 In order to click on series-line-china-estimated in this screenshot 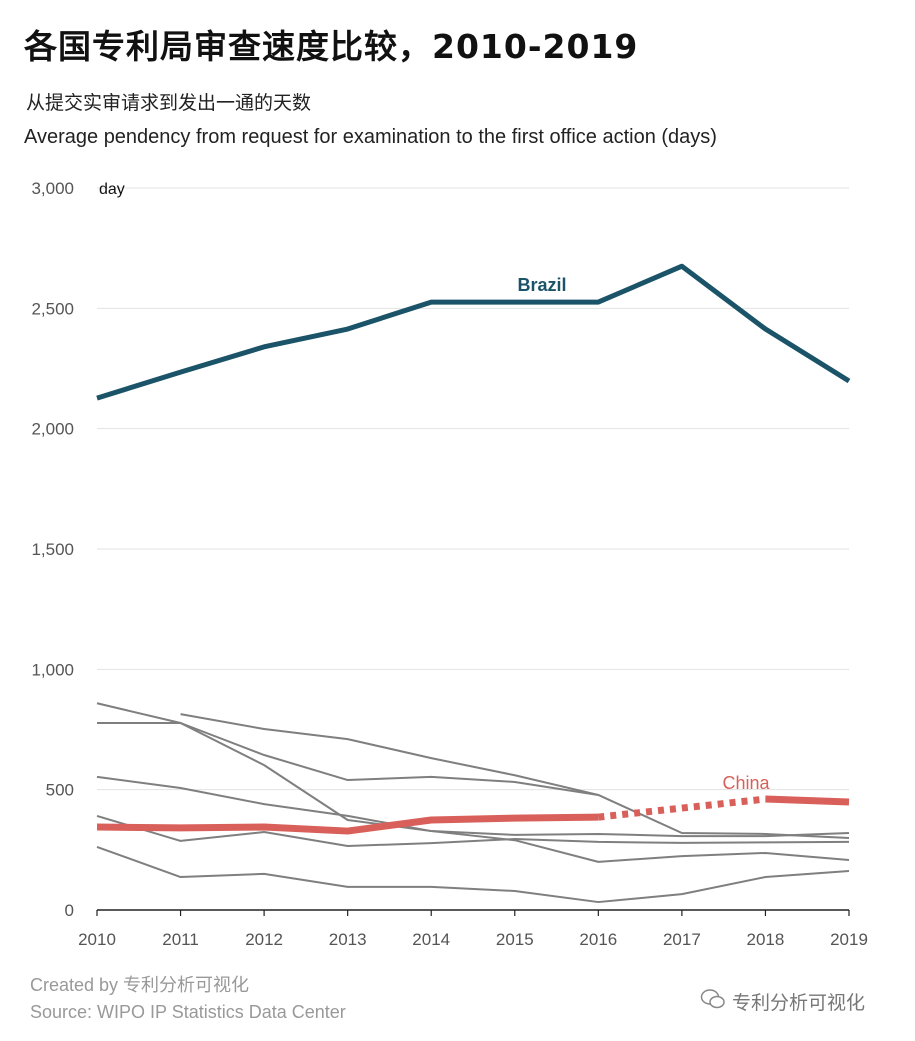, I will do `click(681, 808)`.